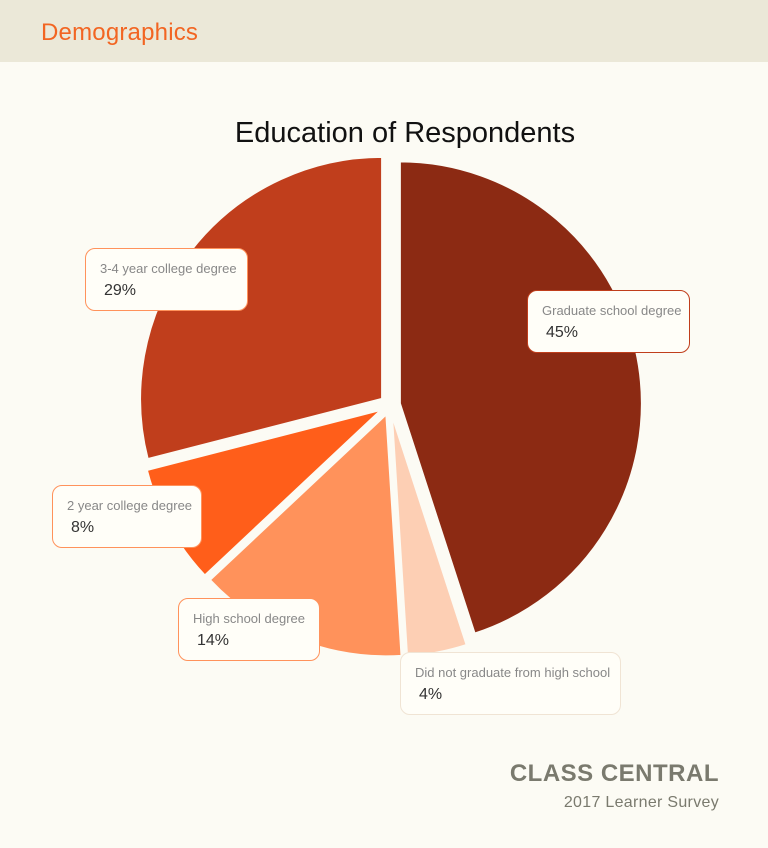 This screenshot has width=768, height=848. Describe the element at coordinates (213, 640) in the screenshot. I see `slice-label-value: 14%` at that location.